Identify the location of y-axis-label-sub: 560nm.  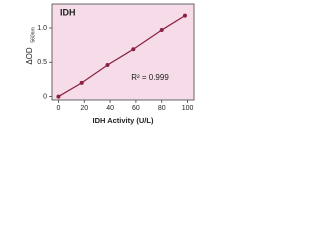
(33, 34).